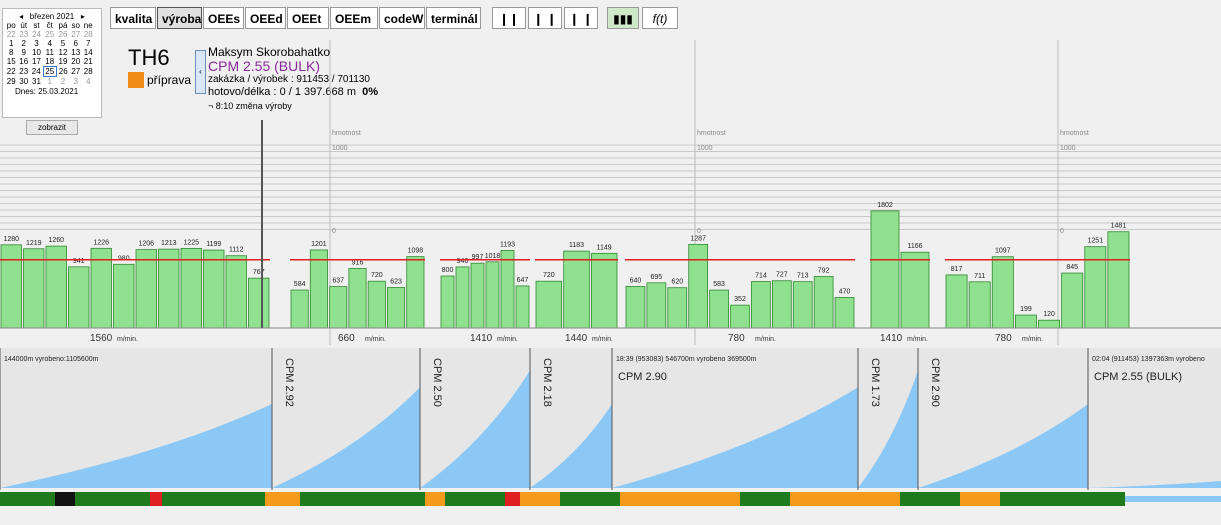 The width and height of the screenshot is (1221, 525). I want to click on tab: OEEt, so click(308, 18).